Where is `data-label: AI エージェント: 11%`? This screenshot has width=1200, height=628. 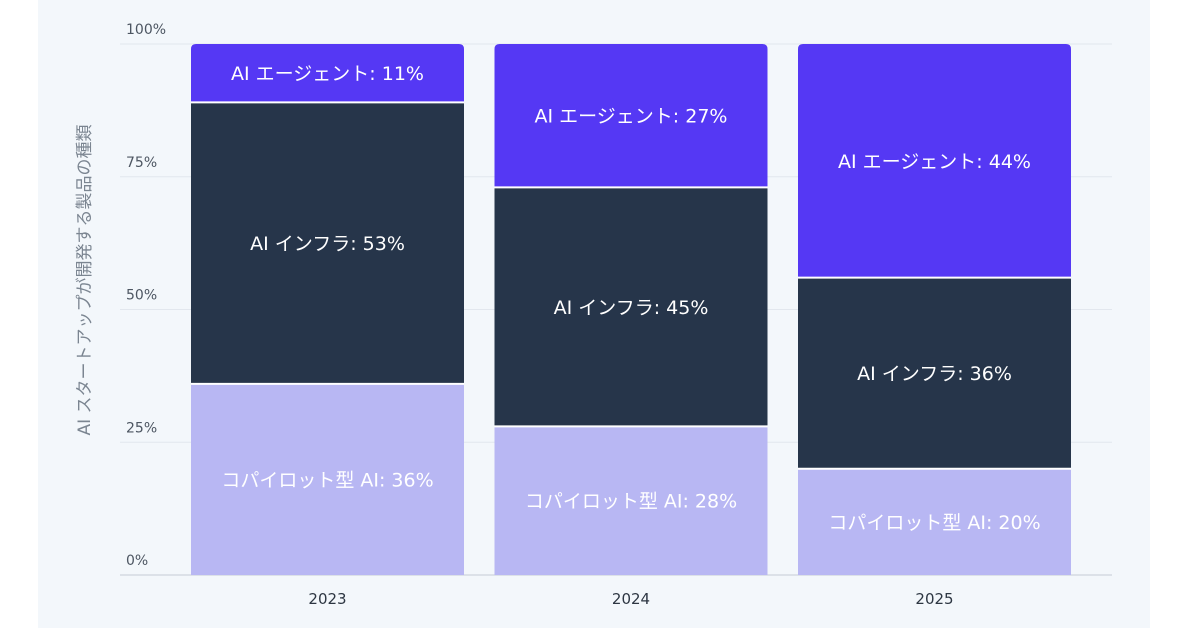
data-label: AI エージェント: 11% is located at coordinates (327, 74).